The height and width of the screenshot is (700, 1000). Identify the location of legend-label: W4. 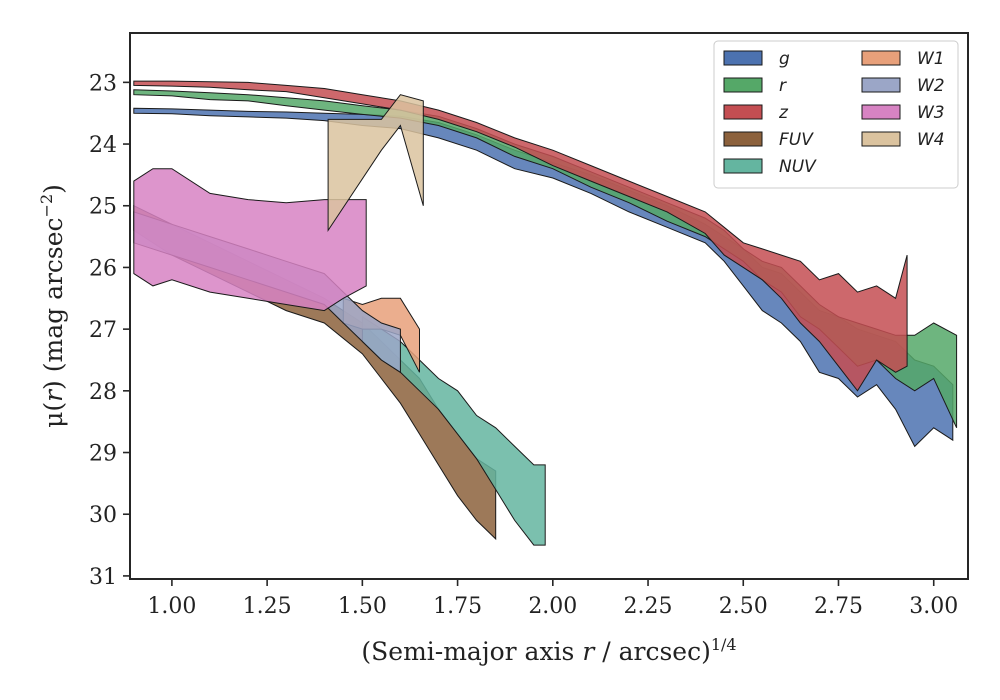
(931, 140).